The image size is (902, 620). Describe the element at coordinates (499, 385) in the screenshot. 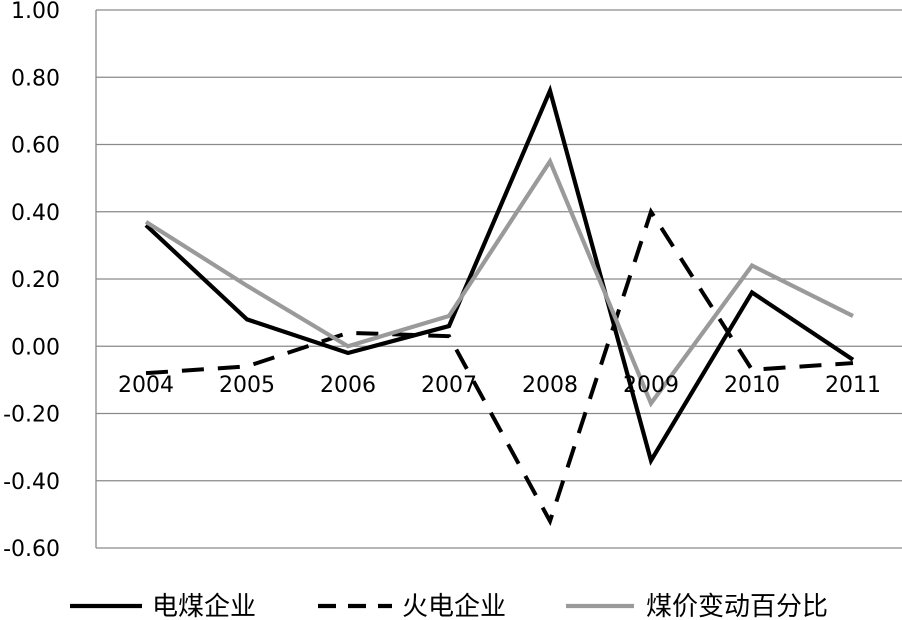

I see `x-axis-labels: 2004 2005 2006 2007 2008 2009 2010 2011` at that location.